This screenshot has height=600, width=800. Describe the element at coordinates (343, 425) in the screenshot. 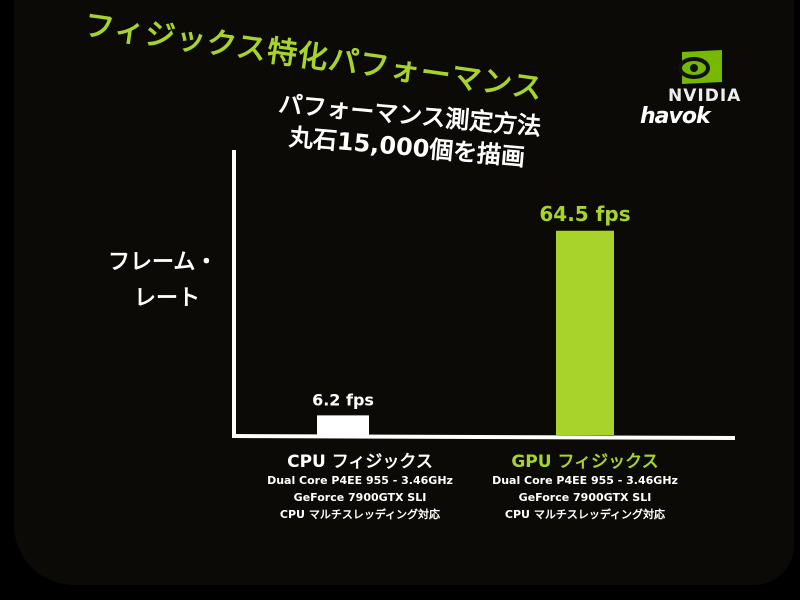

I see `bar-cpu` at that location.